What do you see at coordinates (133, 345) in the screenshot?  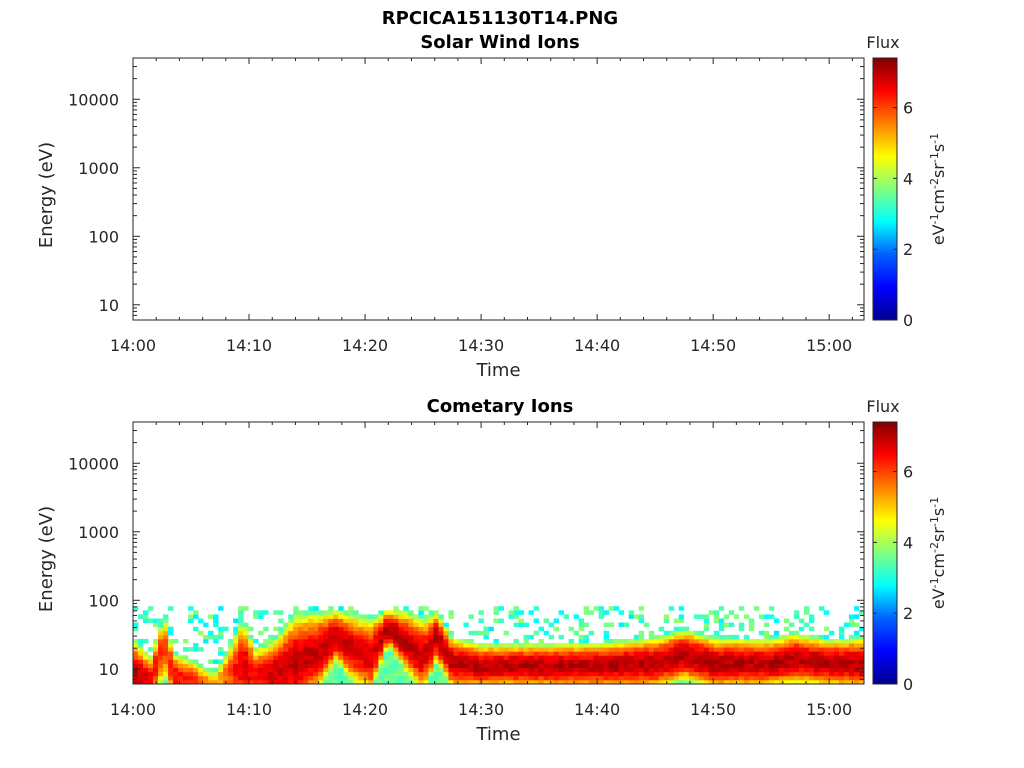 I see `x-tick-label: 14:00` at bounding box center [133, 345].